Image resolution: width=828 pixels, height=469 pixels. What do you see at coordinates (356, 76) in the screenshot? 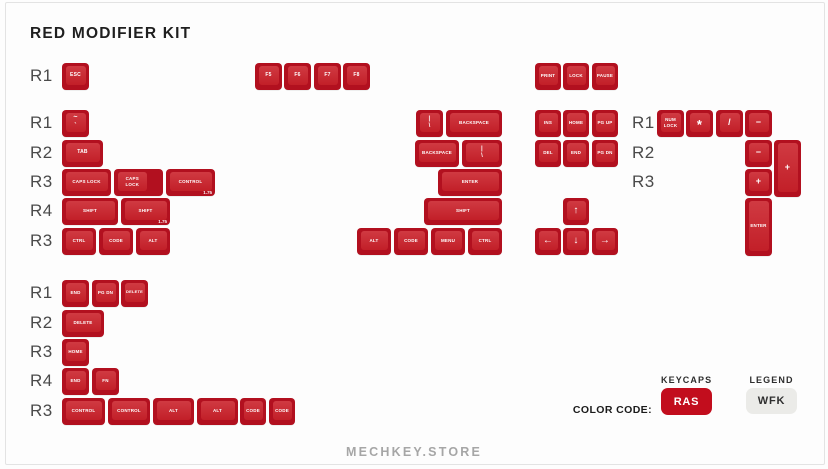
I see `keycap-f8: F8` at bounding box center [356, 76].